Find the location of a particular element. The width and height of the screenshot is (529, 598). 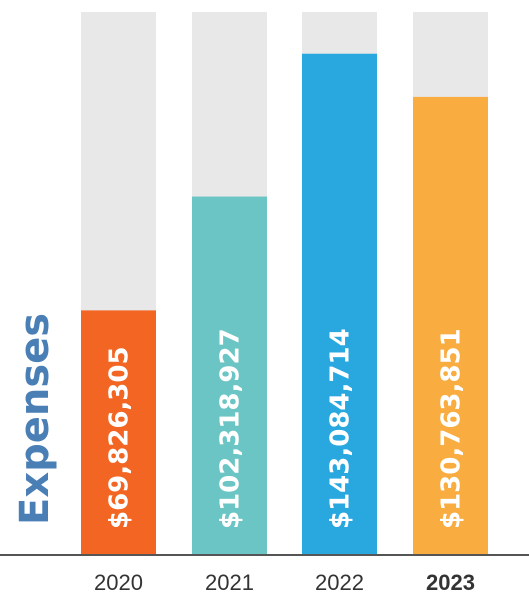

category-label-2022: 2022 is located at coordinates (339, 582).